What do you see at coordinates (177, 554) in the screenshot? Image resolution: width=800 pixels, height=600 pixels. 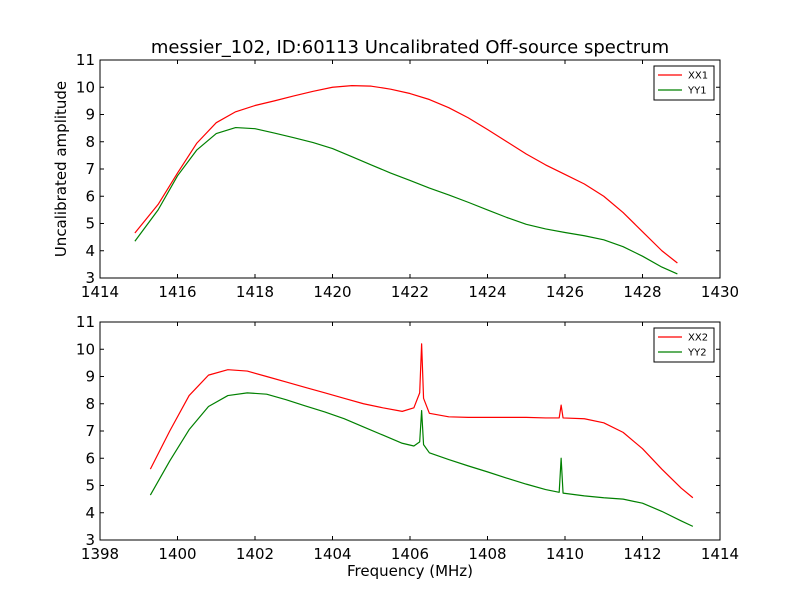 I see `x-tick-label: 1400` at bounding box center [177, 554].